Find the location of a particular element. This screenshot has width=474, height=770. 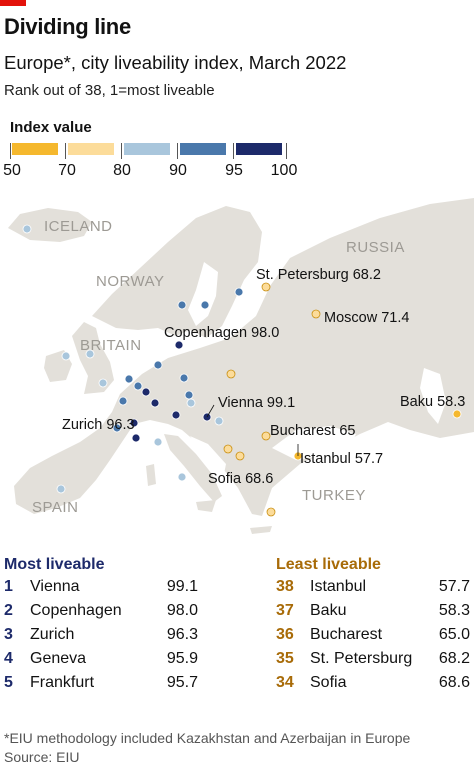

rank-number: 3 is located at coordinates (8, 634).